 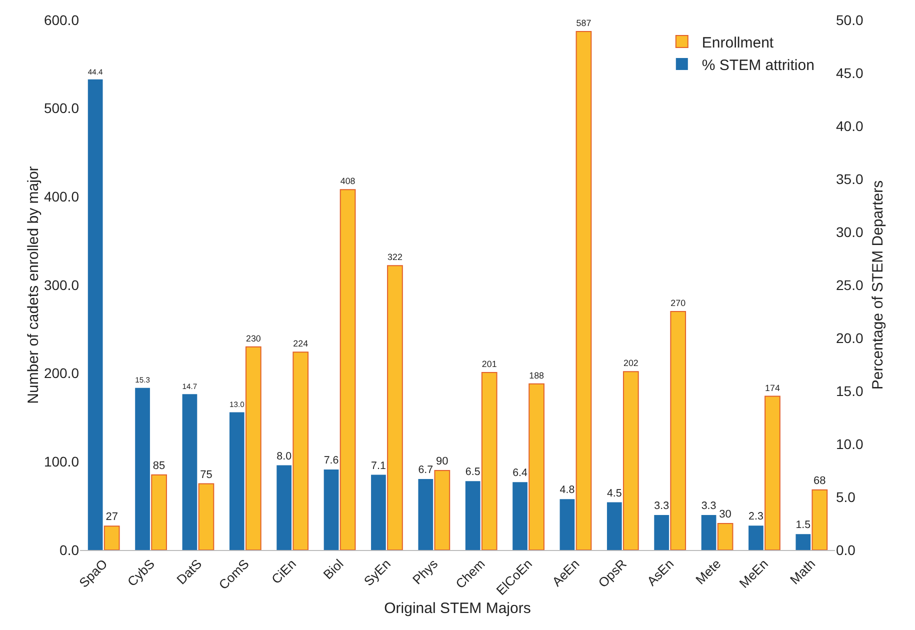 What do you see at coordinates (70, 550) in the screenshot?
I see `y-tick-label: 0.0` at bounding box center [70, 550].